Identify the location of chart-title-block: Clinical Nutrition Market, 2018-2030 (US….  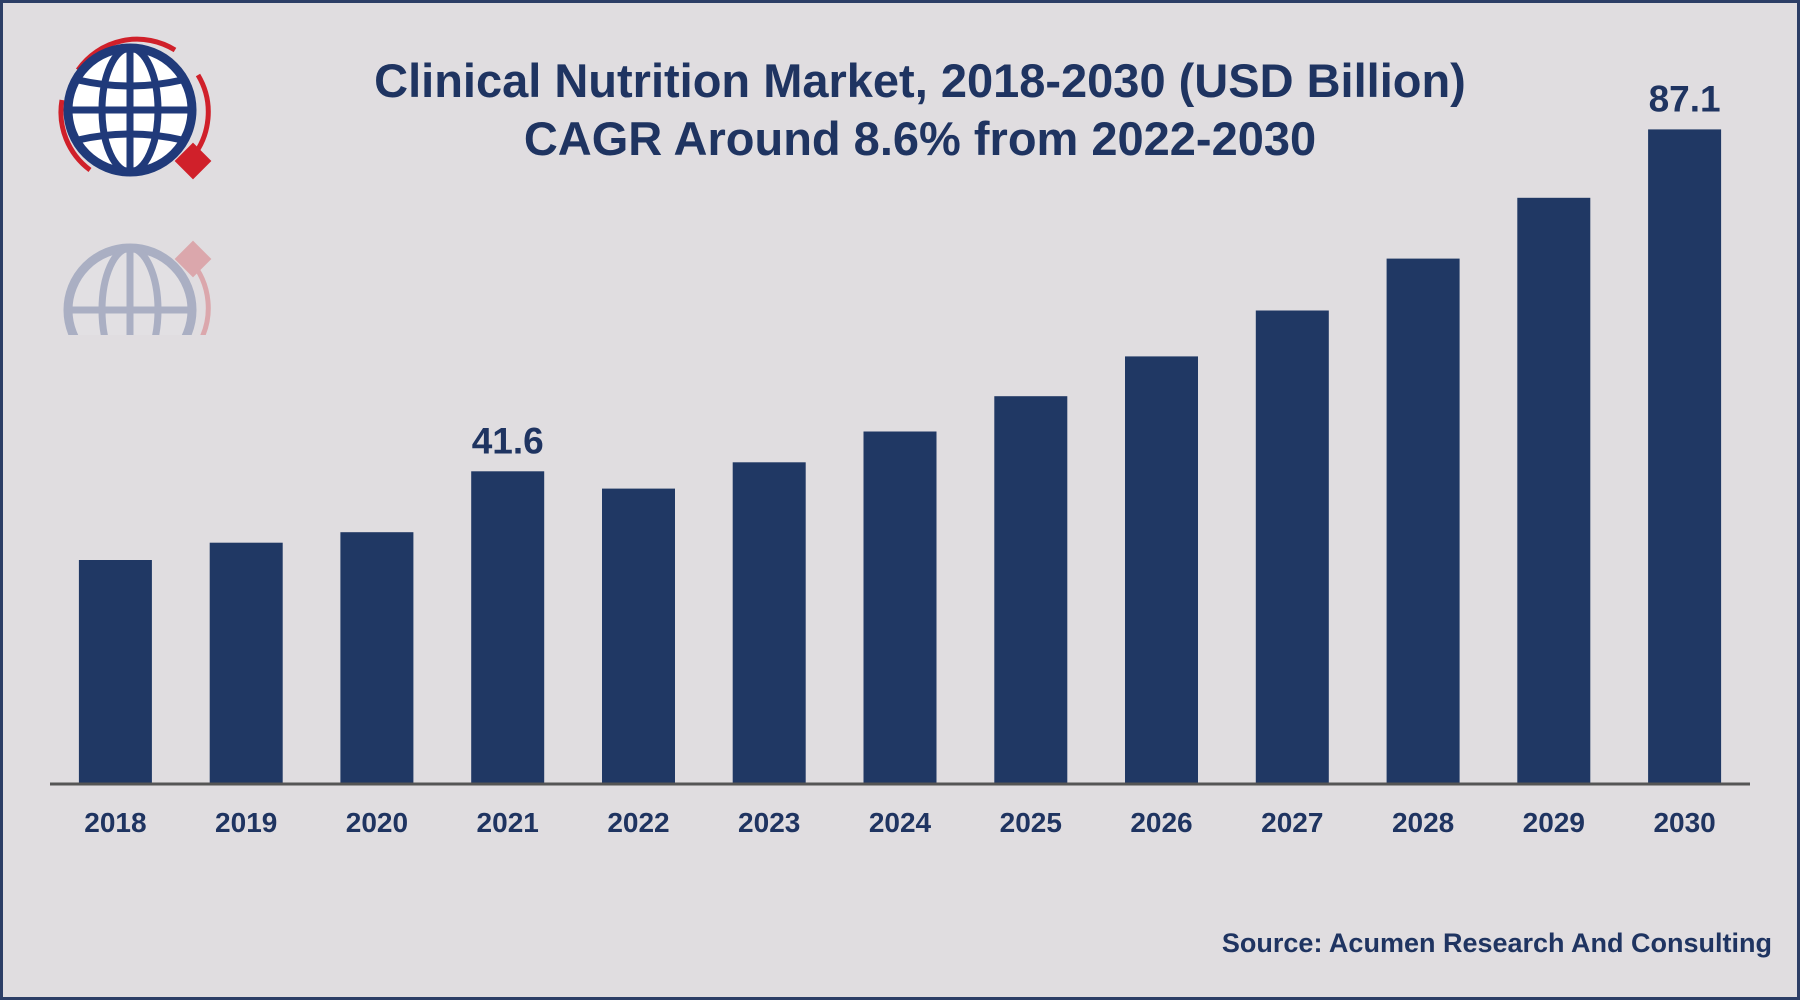
(900, 110).